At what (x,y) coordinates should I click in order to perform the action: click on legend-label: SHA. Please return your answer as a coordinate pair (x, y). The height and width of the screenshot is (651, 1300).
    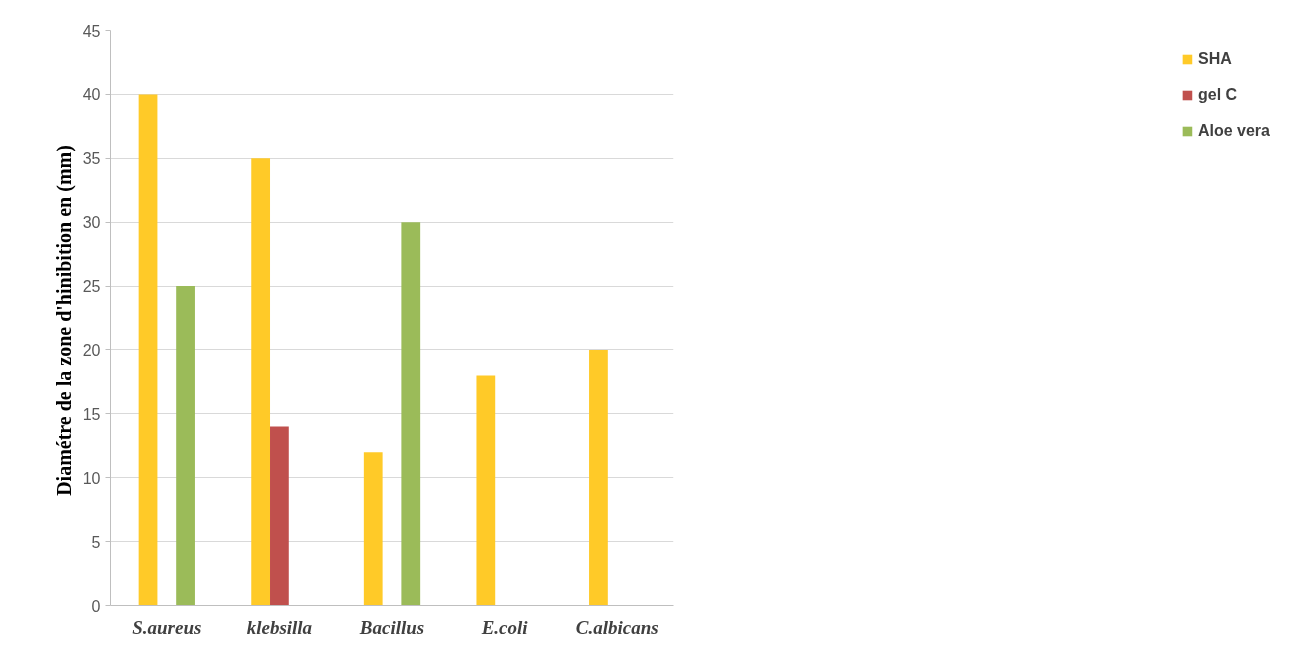
    Looking at the image, I should click on (1214, 59).